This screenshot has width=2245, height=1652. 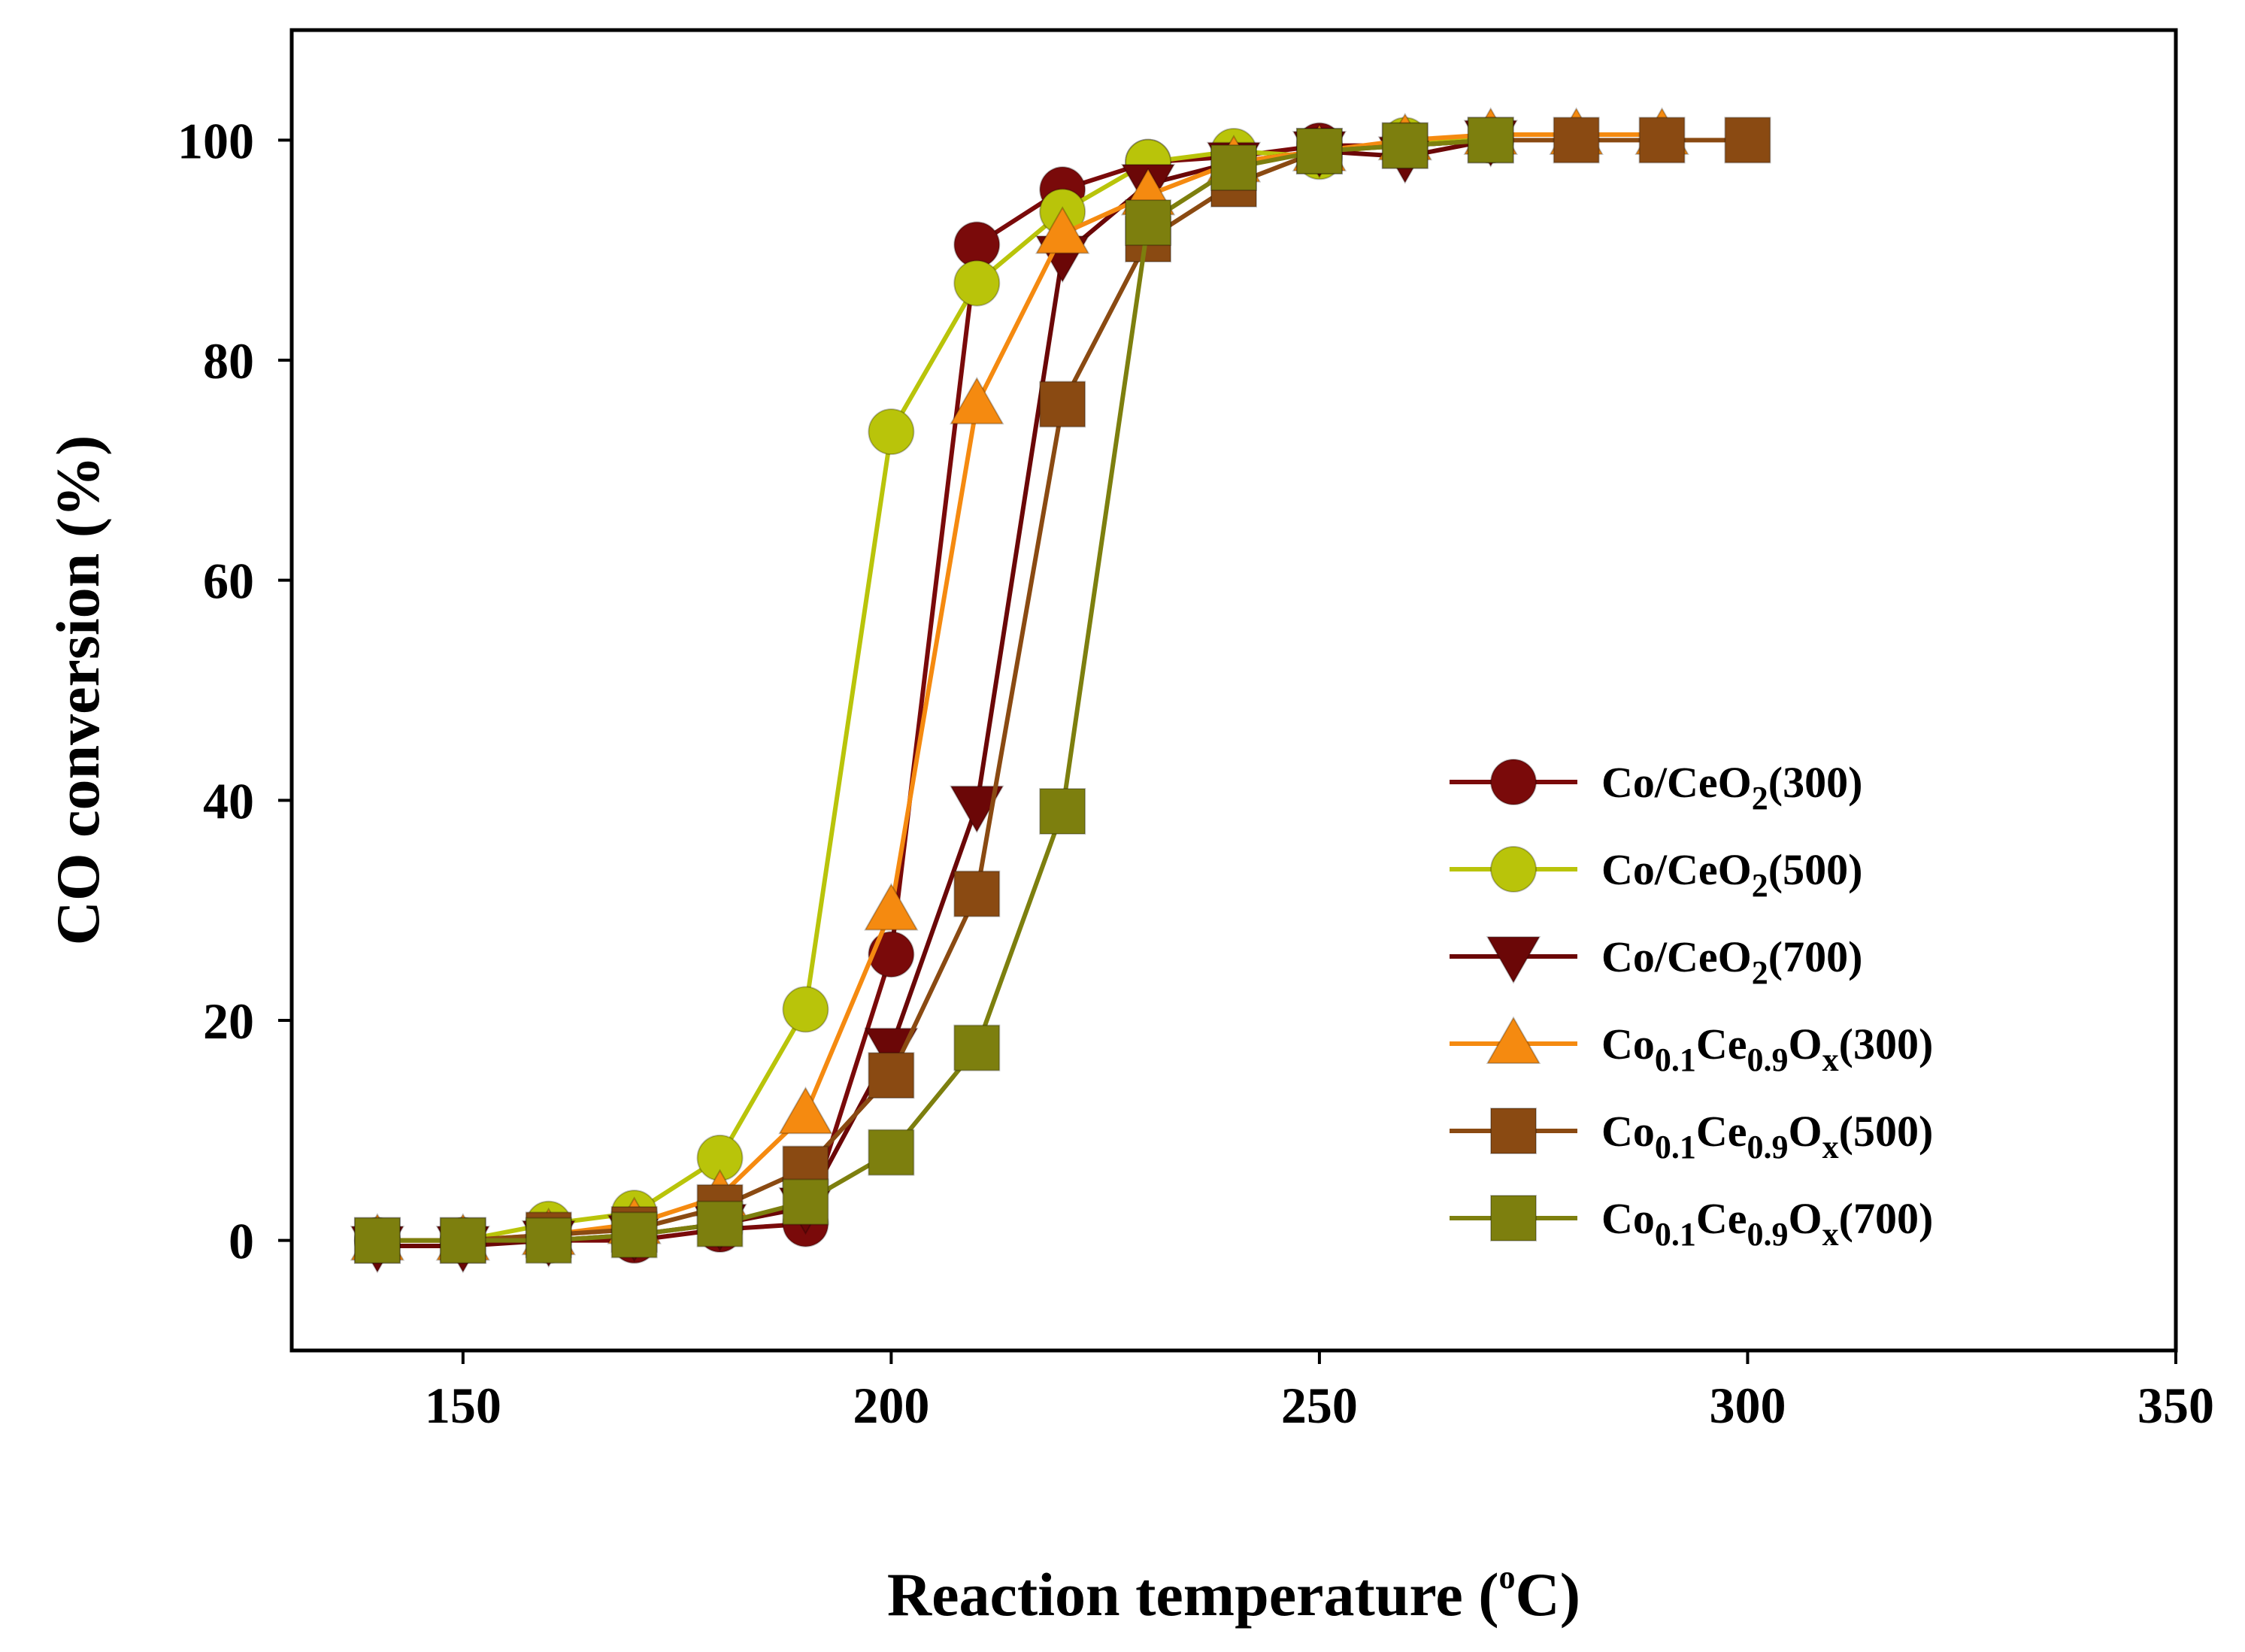 What do you see at coordinates (228, 1021) in the screenshot?
I see `y-tick-label: 20` at bounding box center [228, 1021].